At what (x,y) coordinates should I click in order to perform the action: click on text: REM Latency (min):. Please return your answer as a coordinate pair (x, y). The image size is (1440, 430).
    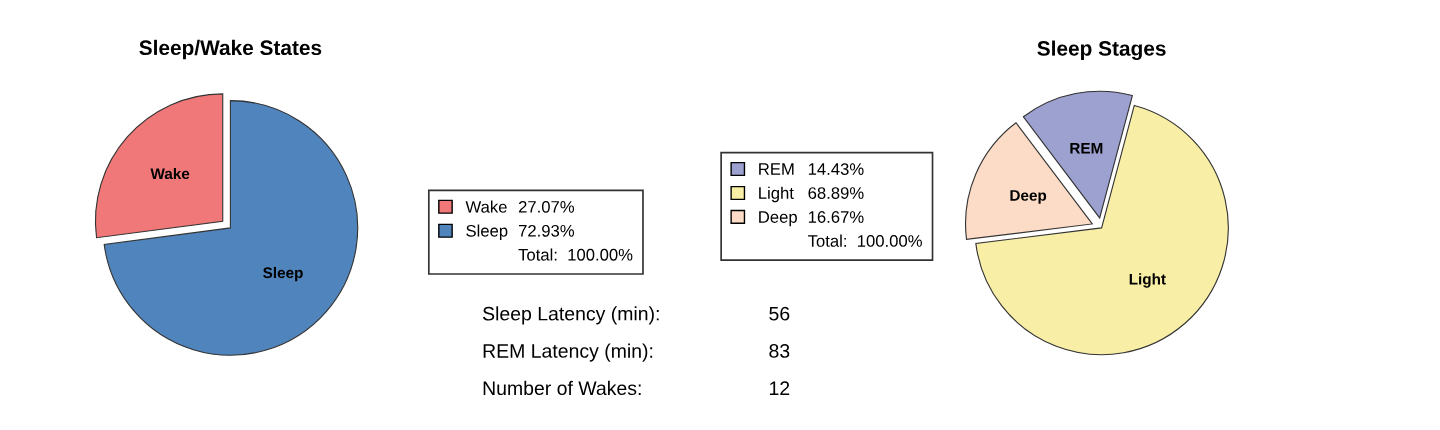
    Looking at the image, I should click on (568, 352).